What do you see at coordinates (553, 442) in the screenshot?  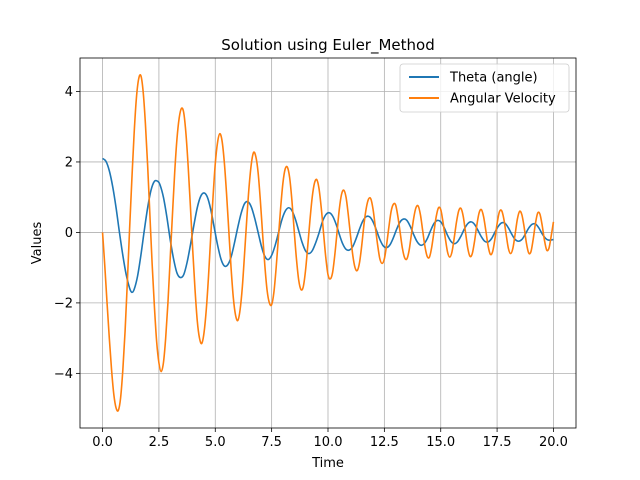 I see `x-tick-label: 20.0` at bounding box center [553, 442].